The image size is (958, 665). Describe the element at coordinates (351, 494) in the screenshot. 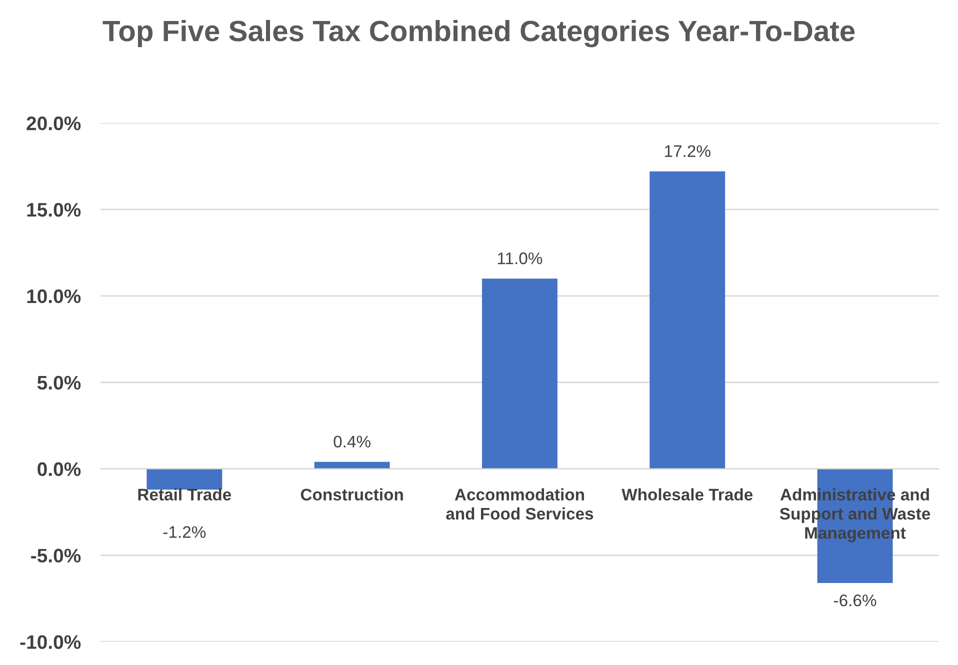

I see `x-tick-label: Construction` at that location.